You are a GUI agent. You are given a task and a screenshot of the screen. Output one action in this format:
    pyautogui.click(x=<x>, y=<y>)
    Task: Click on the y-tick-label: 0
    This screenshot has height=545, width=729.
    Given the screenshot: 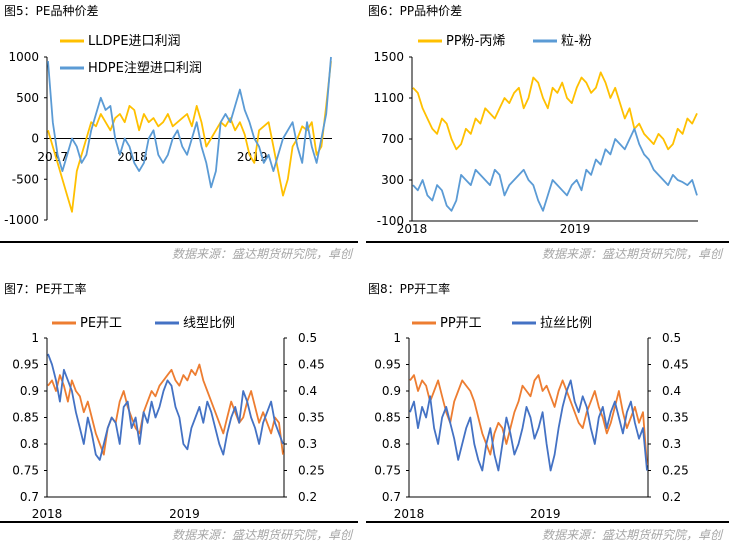 What is the action you would take?
    pyautogui.click(x=35, y=139)
    